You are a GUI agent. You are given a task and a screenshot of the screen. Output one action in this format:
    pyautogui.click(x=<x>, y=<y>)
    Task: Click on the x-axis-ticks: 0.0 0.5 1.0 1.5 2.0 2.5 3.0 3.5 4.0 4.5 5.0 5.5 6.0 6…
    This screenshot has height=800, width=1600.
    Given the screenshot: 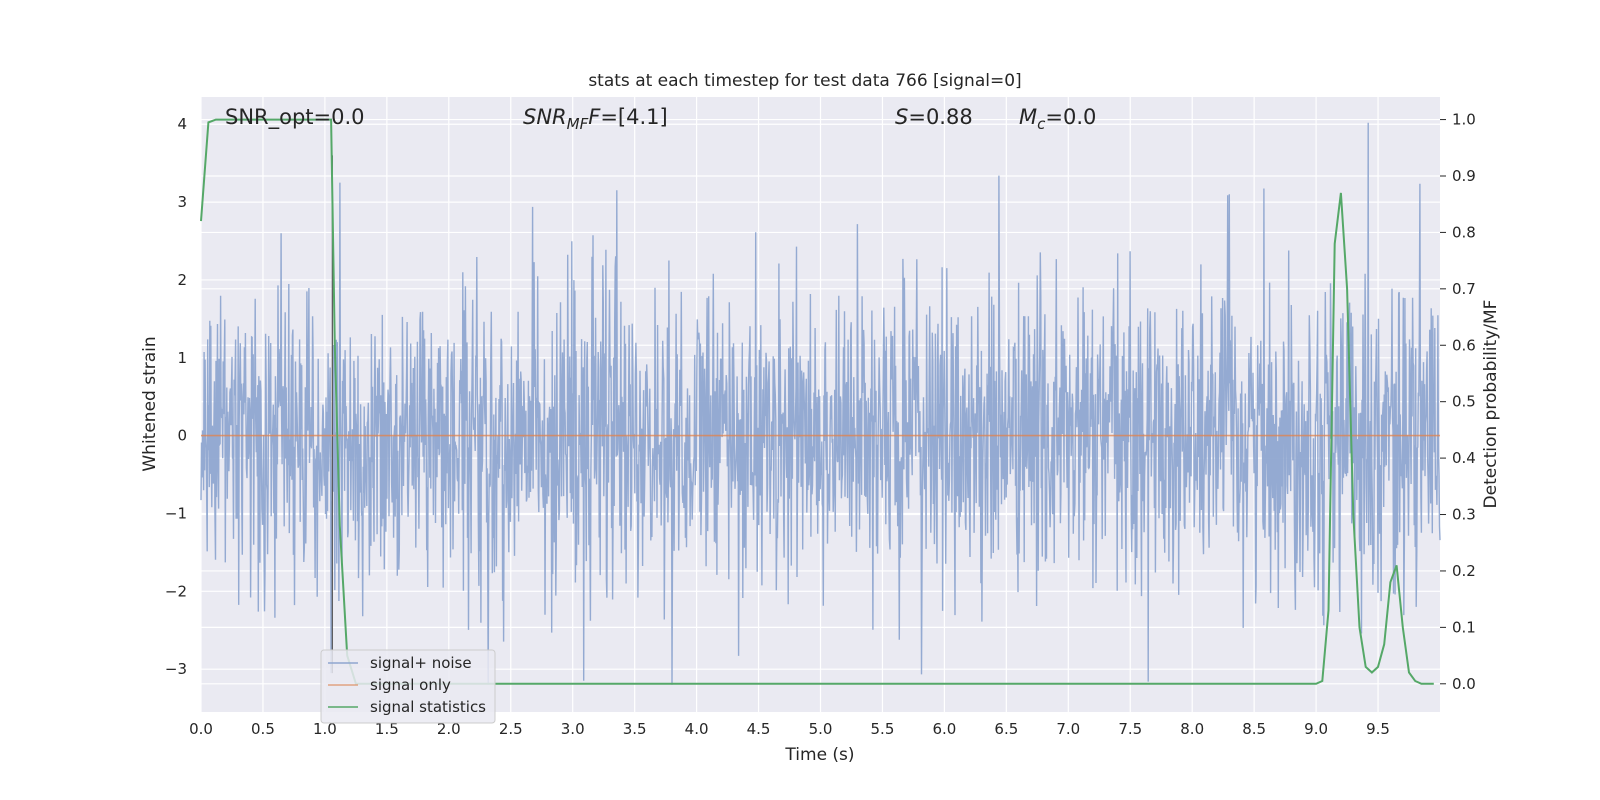 What is the action you would take?
    pyautogui.click(x=789, y=729)
    